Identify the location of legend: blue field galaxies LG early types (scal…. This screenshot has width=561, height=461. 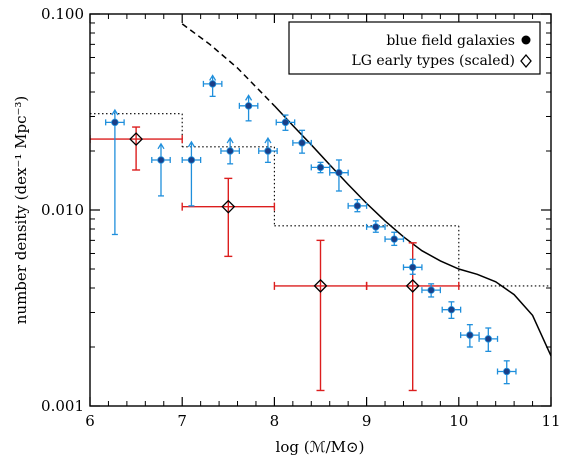
(414, 48).